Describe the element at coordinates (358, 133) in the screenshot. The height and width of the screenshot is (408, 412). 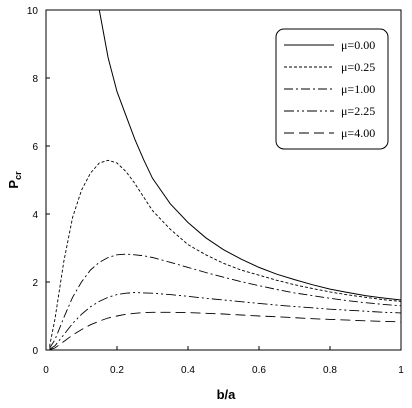
I see `legend-label-4: μ=4.00` at that location.